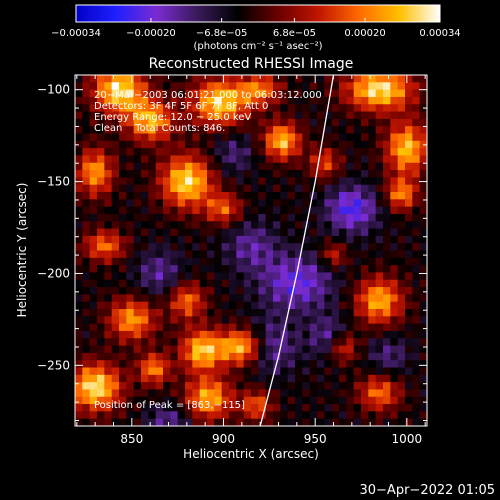 The height and width of the screenshot is (500, 500). What do you see at coordinates (315, 439) in the screenshot?
I see `x-tick-label: 950` at bounding box center [315, 439].